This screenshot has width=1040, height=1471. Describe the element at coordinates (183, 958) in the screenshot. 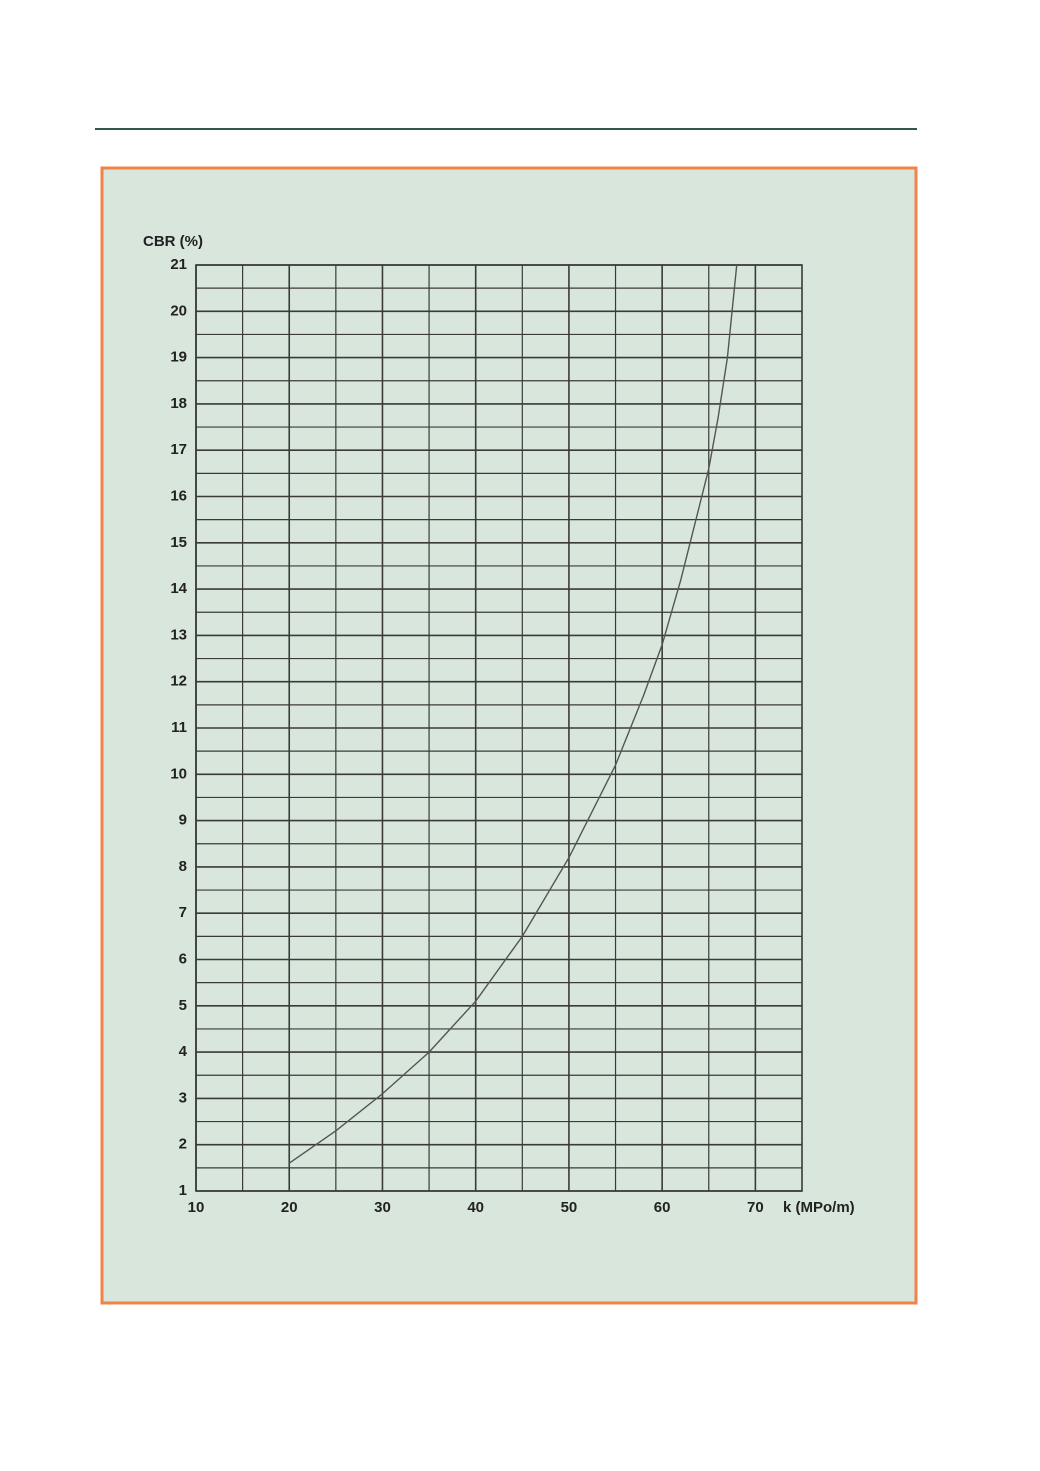

I see `y-tick-label: 6` at that location.